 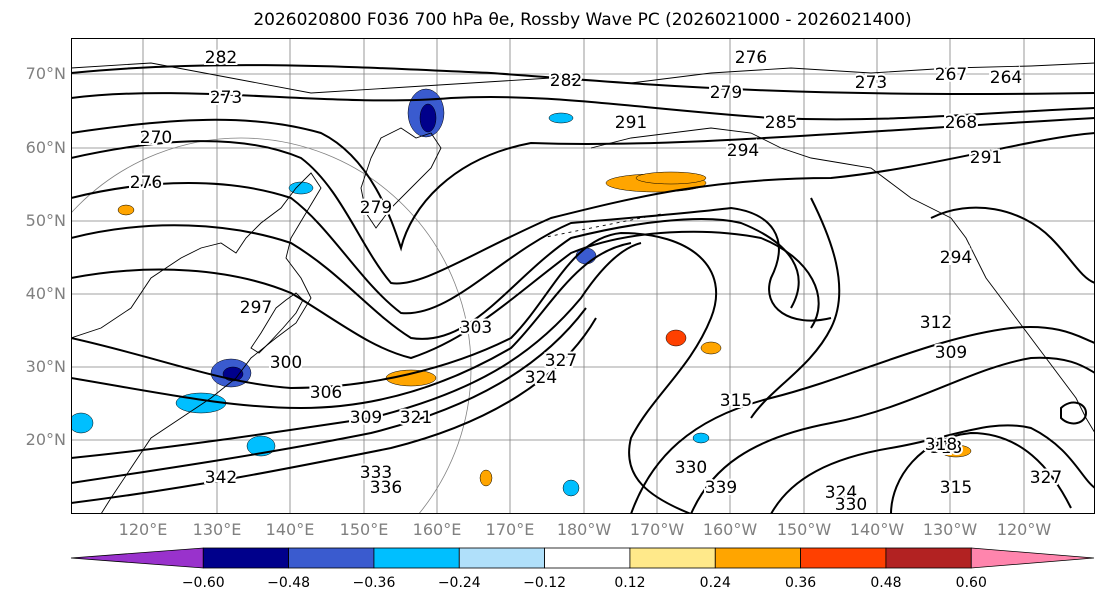 I want to click on colorbar-tick-label: −0.24, so click(x=459, y=583).